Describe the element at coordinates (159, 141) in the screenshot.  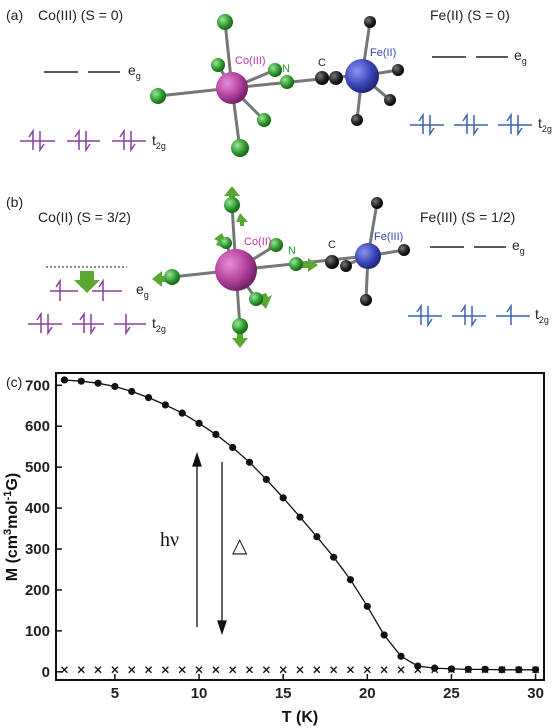
I see `panel-a-co-t2g-label: t2g` at that location.